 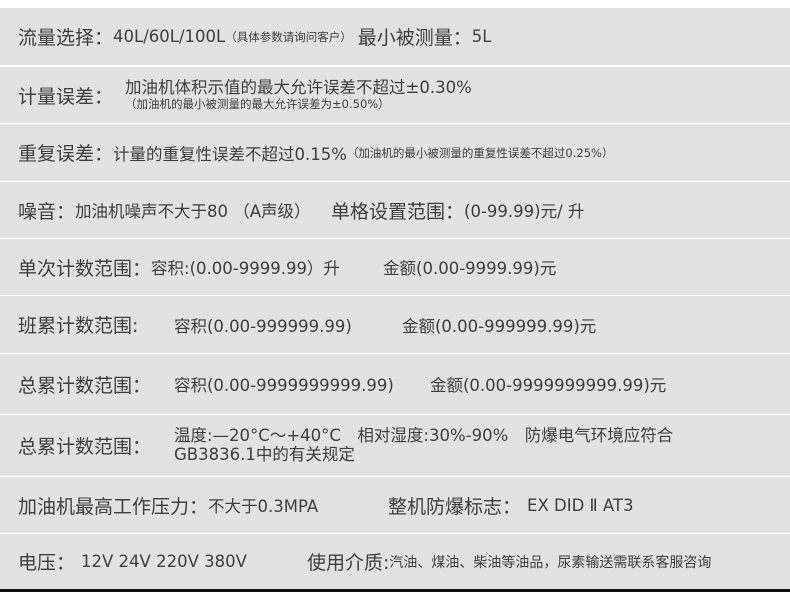 What do you see at coordinates (524, 211) in the screenshot?
I see `unit-price-range-value: (0-99.99)元/ 升` at bounding box center [524, 211].